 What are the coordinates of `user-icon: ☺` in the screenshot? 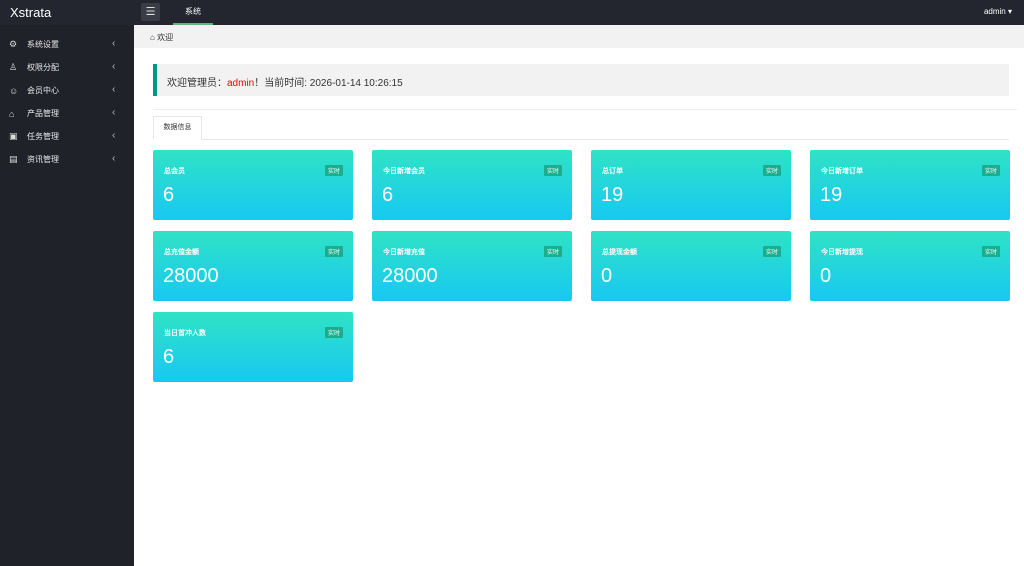 It's located at (14, 90).